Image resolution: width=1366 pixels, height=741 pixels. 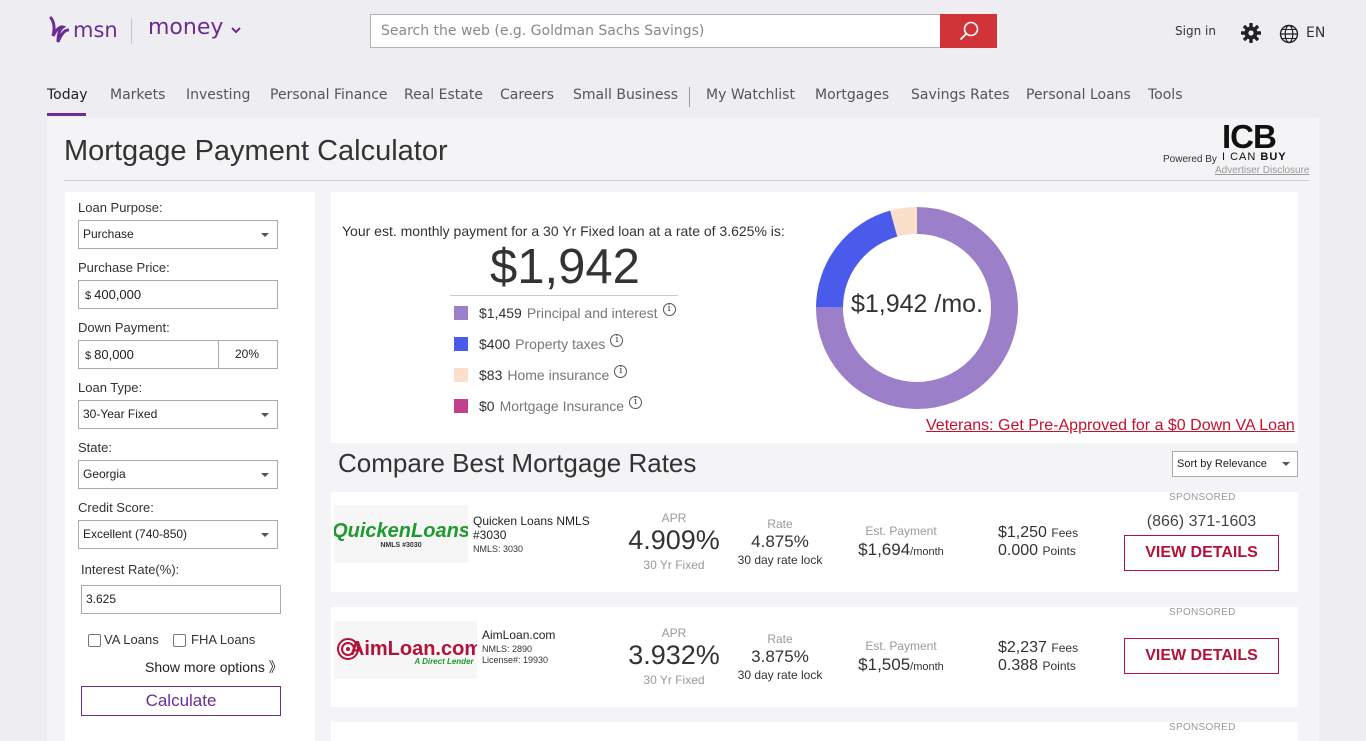 I want to click on apr-value: 3.932%, so click(x=674, y=655).